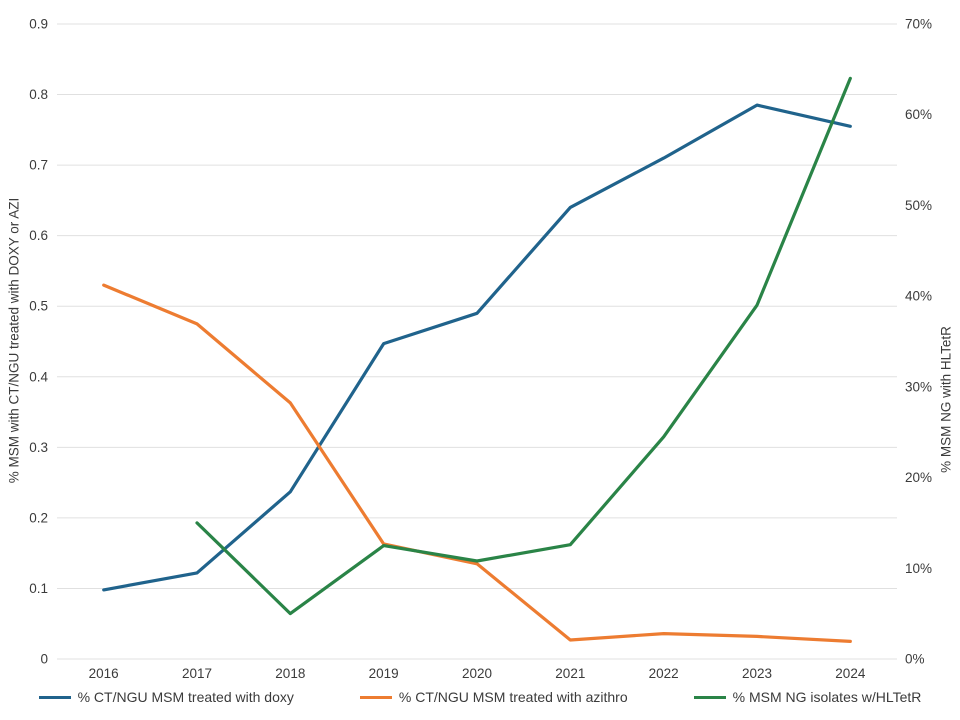 The width and height of the screenshot is (960, 720). I want to click on right-axis-tick-label: 10%, so click(918, 568).